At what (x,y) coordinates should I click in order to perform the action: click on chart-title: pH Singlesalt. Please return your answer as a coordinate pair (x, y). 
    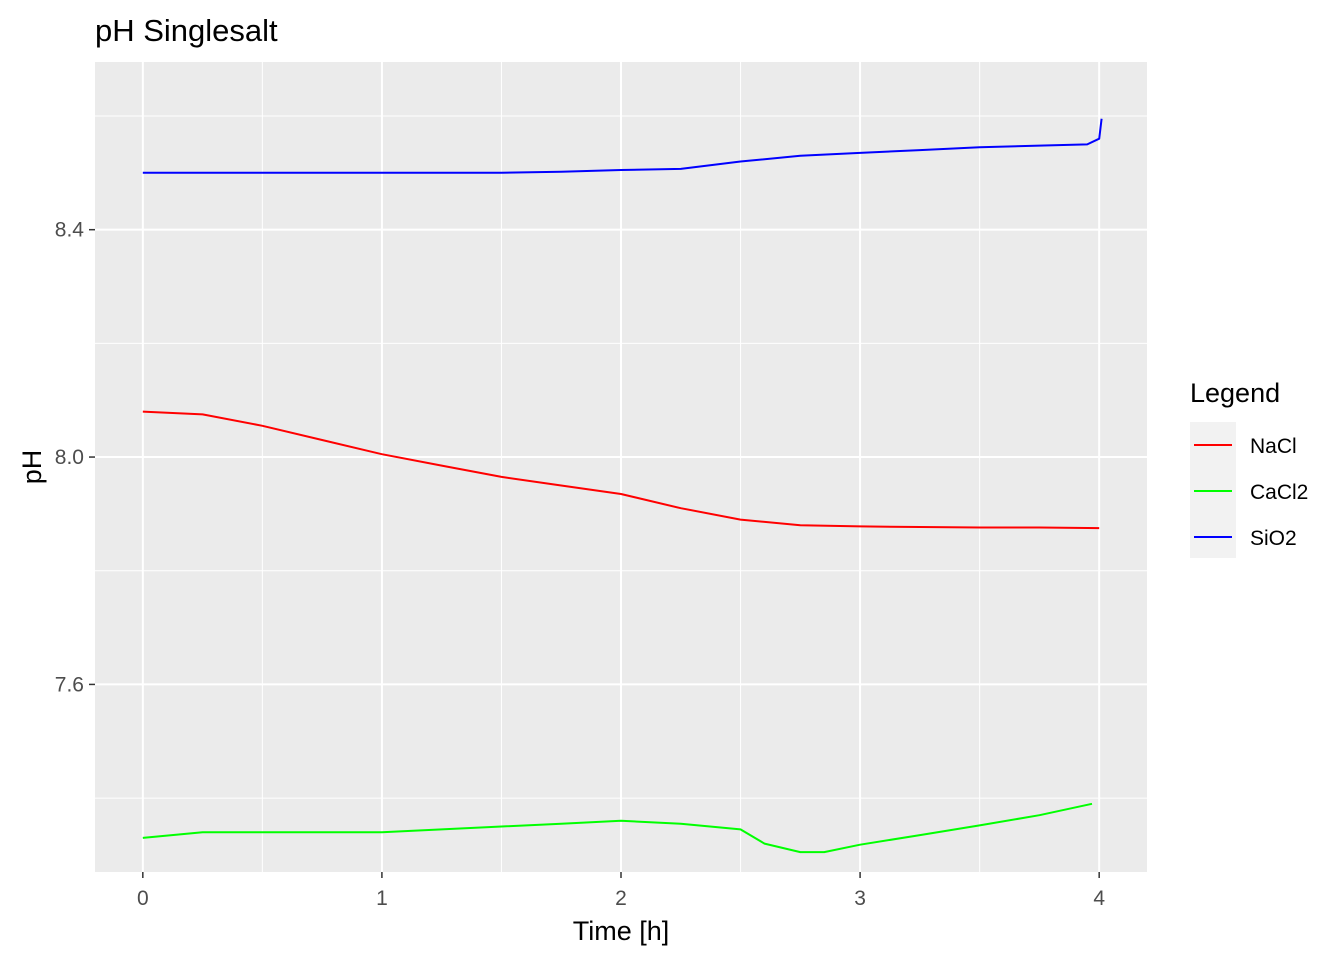
    Looking at the image, I should click on (186, 30).